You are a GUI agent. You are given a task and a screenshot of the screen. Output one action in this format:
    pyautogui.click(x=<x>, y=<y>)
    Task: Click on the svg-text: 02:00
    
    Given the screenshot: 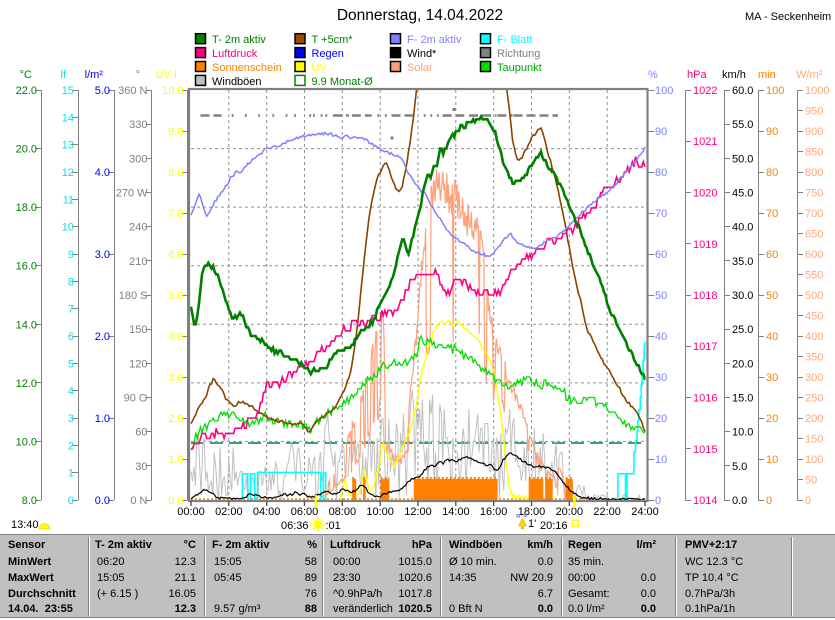 What is the action you would take?
    pyautogui.click(x=229, y=512)
    